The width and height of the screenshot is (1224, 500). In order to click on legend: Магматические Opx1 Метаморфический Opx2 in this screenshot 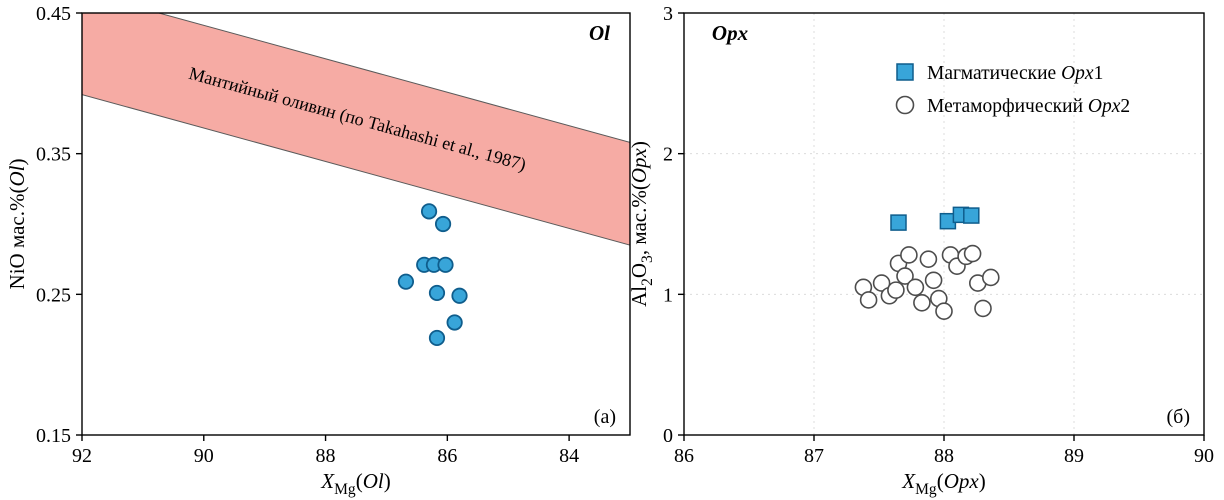, I will do `click(1012, 90)`.